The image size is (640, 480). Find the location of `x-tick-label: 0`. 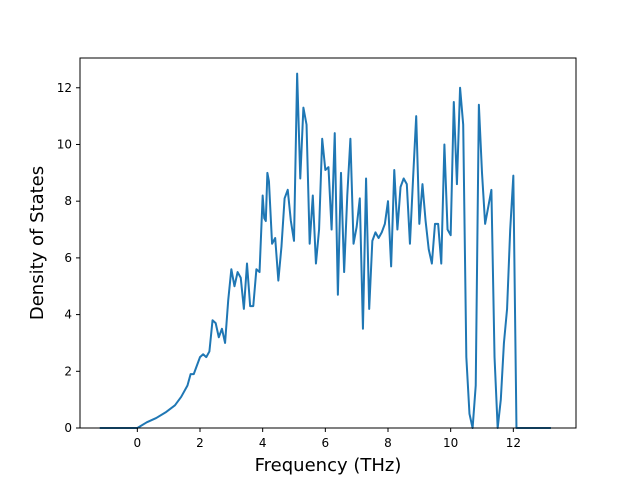

x-tick-label: 0 is located at coordinates (138, 443).